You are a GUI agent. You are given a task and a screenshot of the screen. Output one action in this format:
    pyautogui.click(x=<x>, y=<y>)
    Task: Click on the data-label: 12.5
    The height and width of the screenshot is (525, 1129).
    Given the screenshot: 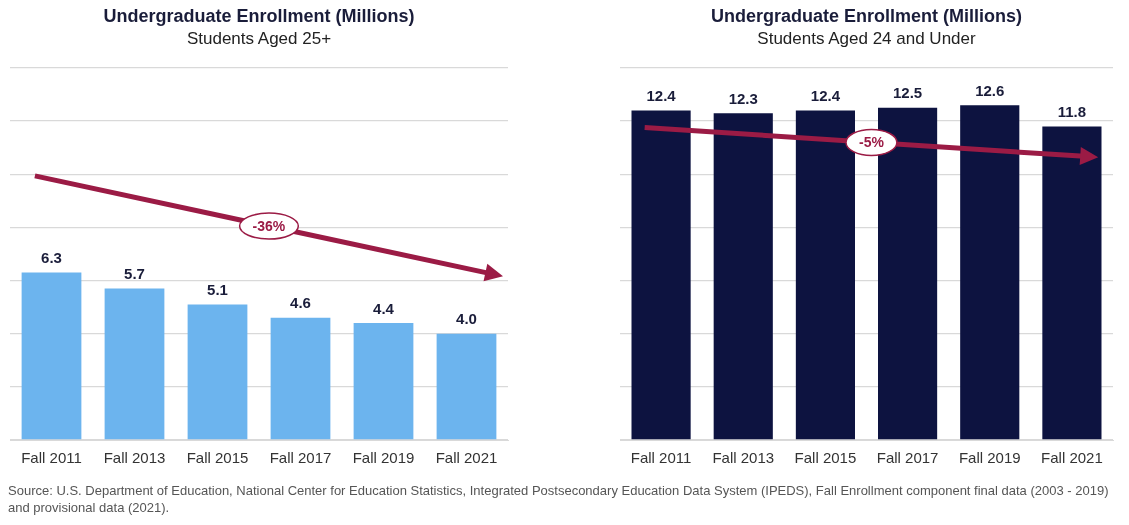 What is the action you would take?
    pyautogui.click(x=907, y=93)
    